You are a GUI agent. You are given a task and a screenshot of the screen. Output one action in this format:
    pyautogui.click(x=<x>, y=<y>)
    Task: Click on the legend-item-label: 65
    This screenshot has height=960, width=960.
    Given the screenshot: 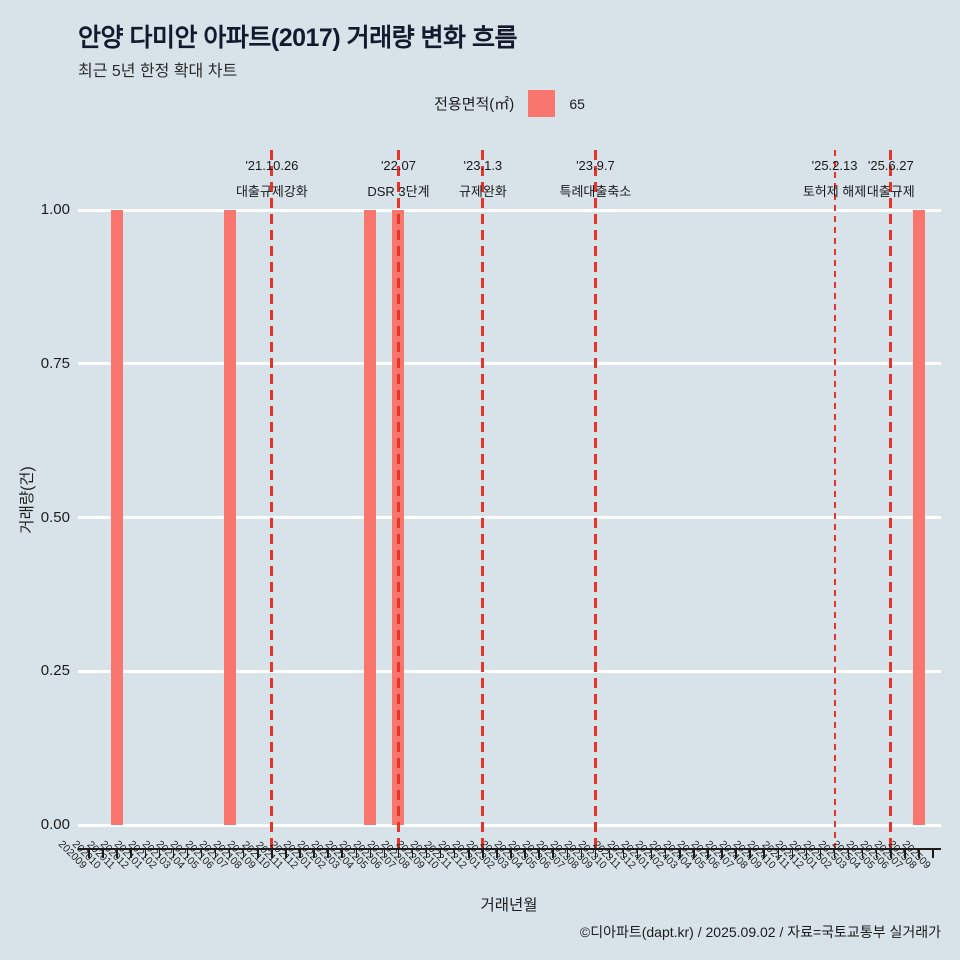 What is the action you would take?
    pyautogui.click(x=577, y=103)
    